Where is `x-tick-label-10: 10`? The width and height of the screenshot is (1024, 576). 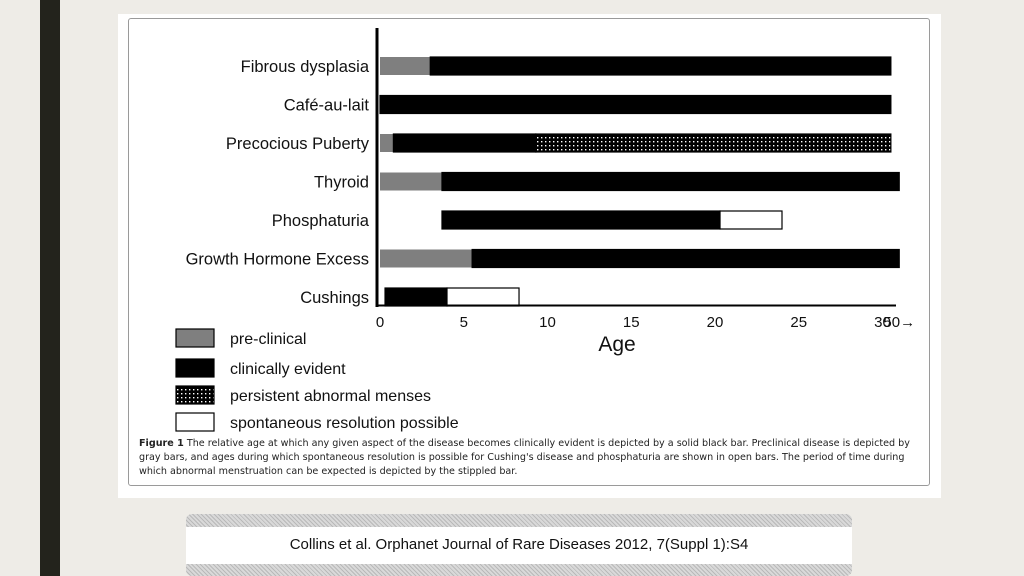 x-tick-label-10: 10 is located at coordinates (547, 322).